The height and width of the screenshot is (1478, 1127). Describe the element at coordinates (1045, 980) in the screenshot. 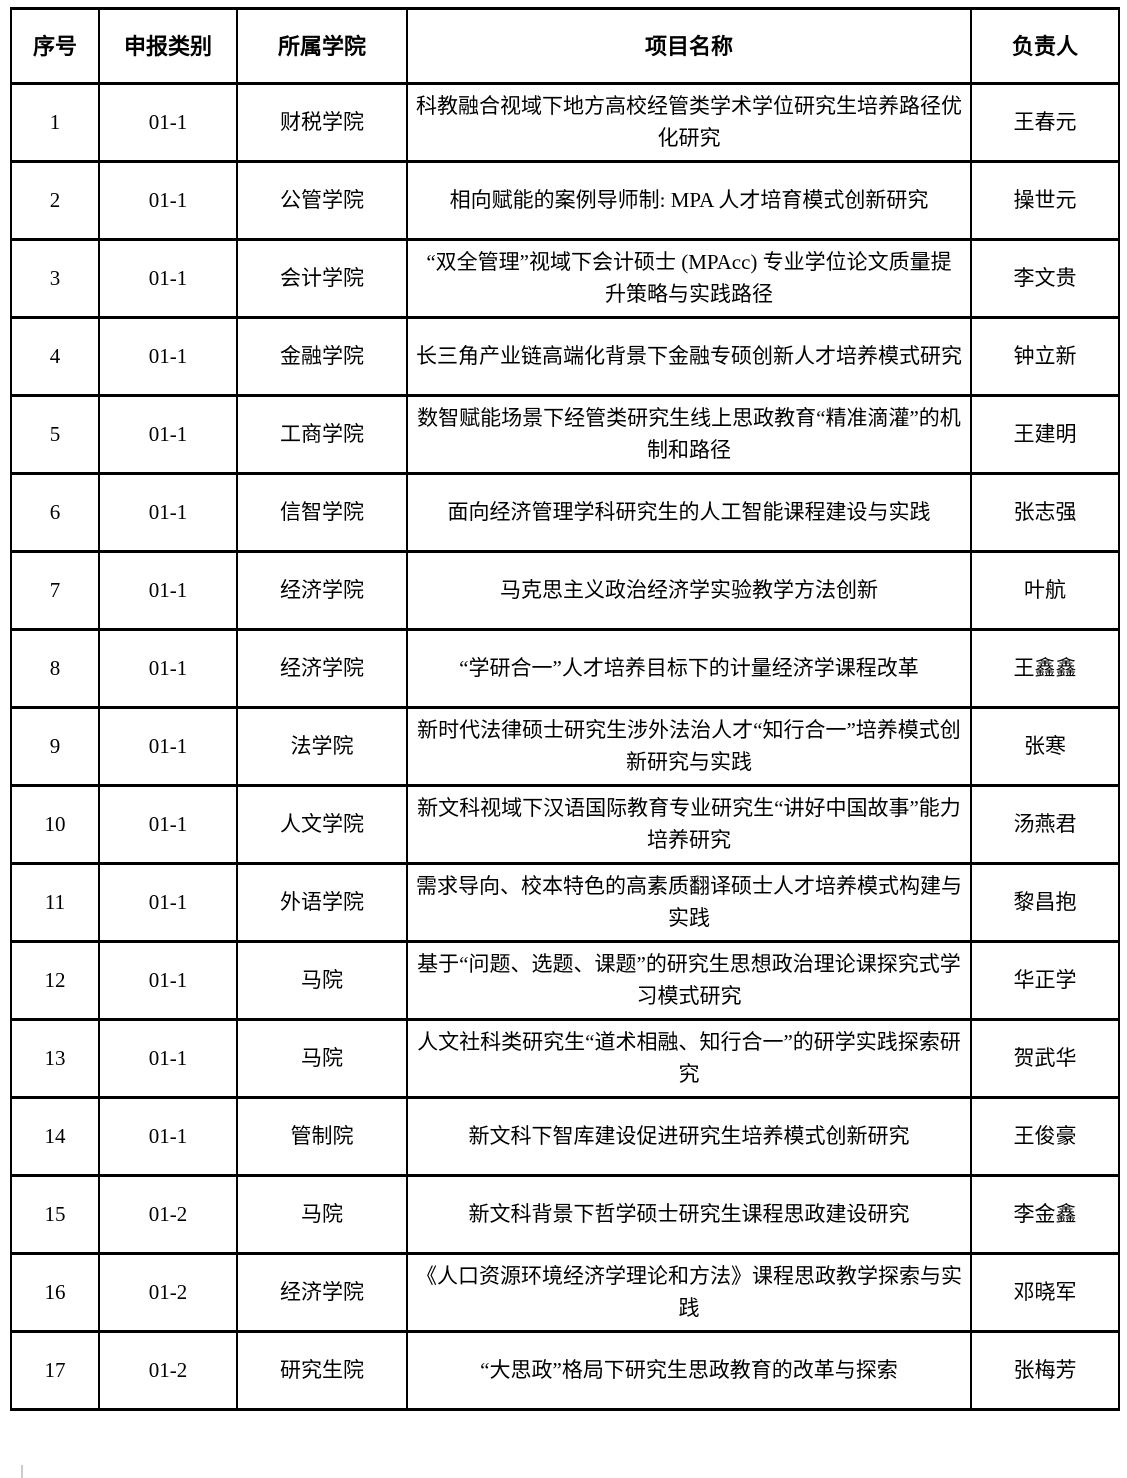

I see `cell-leader: 华正学` at that location.